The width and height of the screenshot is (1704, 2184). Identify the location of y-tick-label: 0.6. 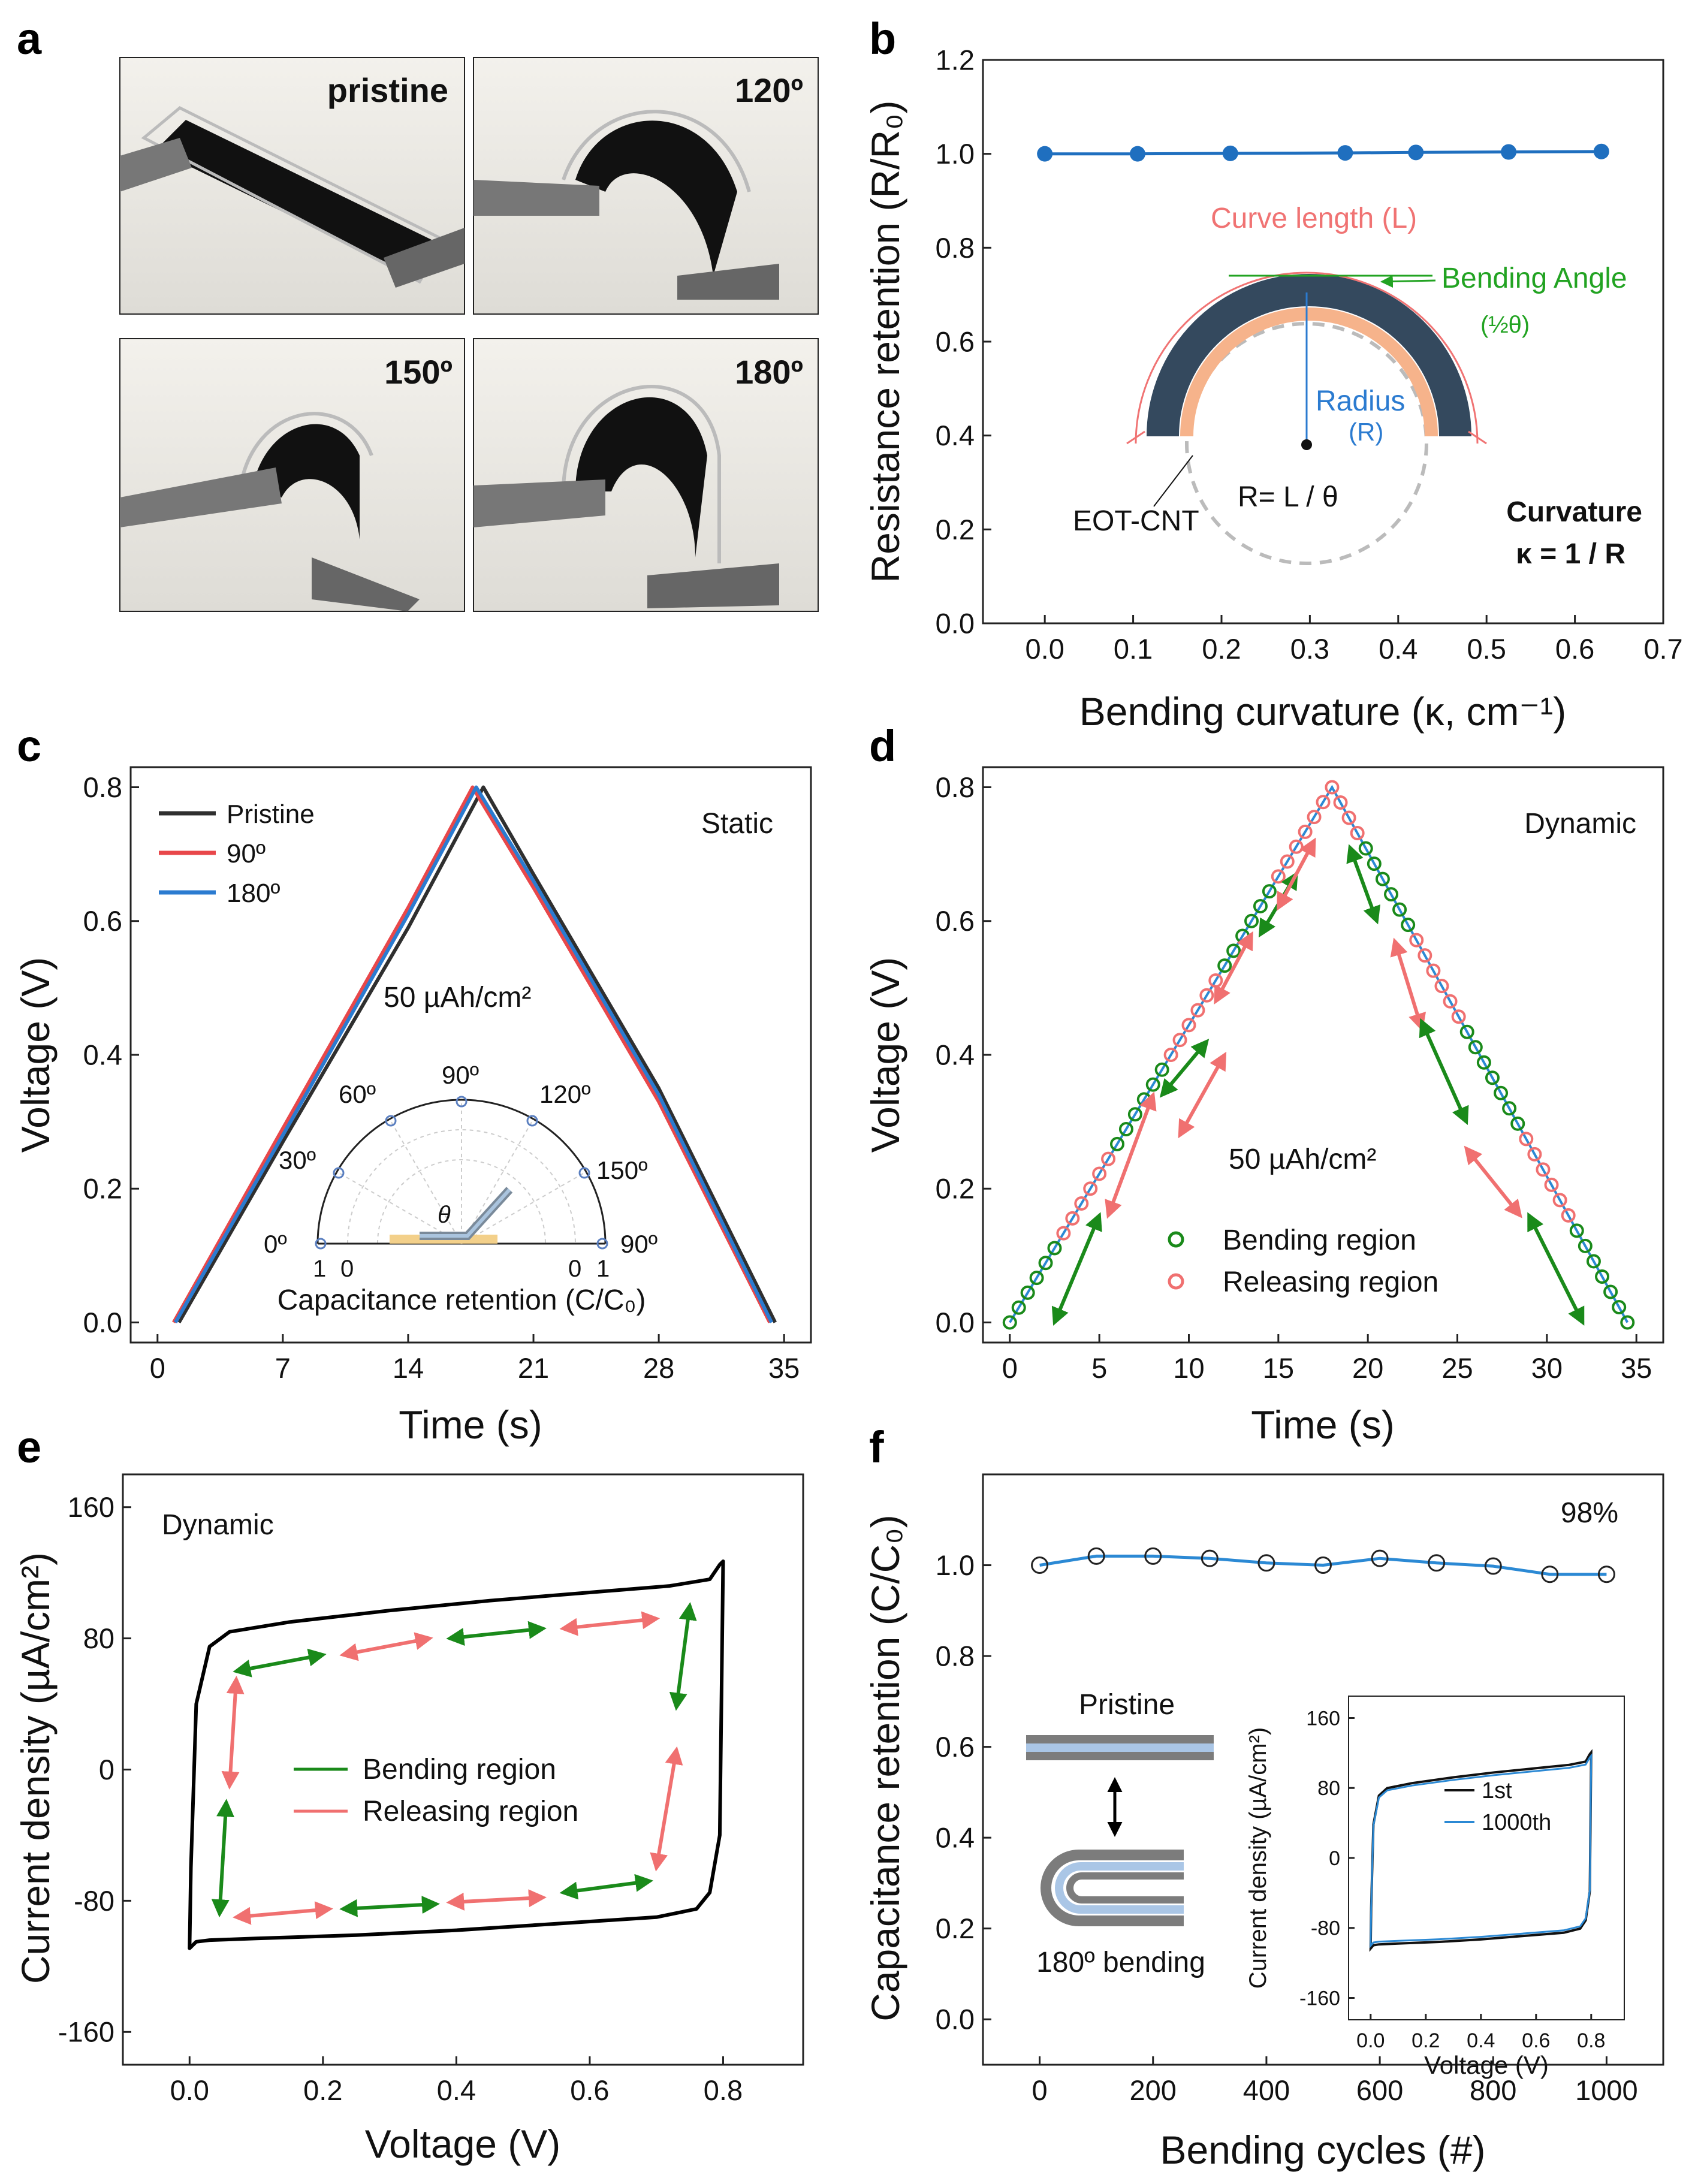
(102, 921).